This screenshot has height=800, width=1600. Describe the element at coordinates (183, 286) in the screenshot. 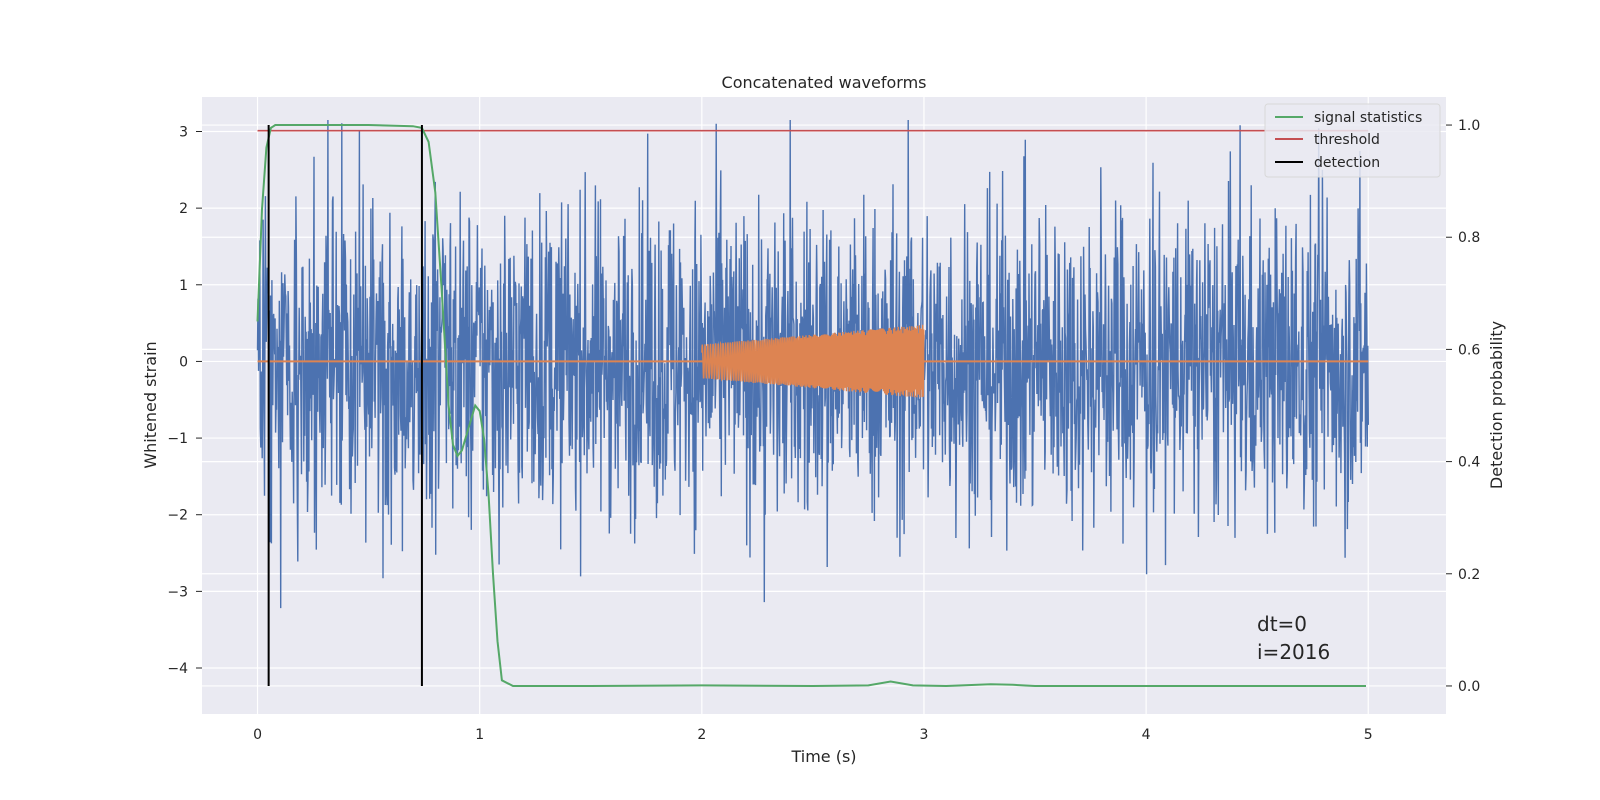

I see `y-tick-label: 1` at that location.